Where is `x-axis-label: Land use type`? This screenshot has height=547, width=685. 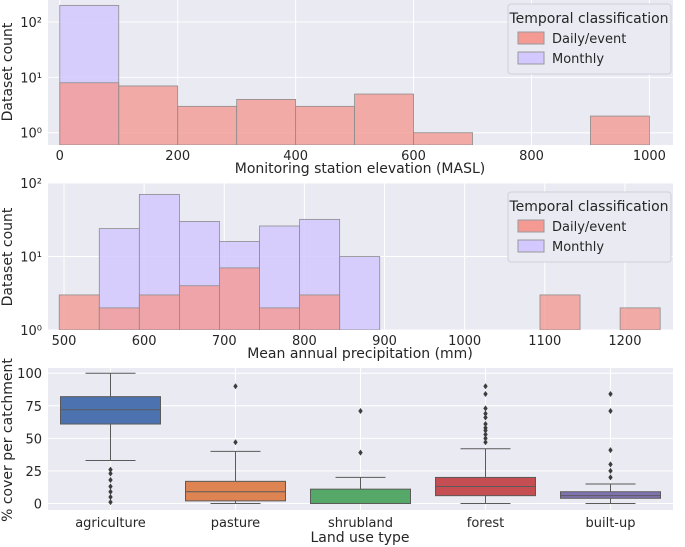 x-axis-label: Land use type is located at coordinates (359, 538).